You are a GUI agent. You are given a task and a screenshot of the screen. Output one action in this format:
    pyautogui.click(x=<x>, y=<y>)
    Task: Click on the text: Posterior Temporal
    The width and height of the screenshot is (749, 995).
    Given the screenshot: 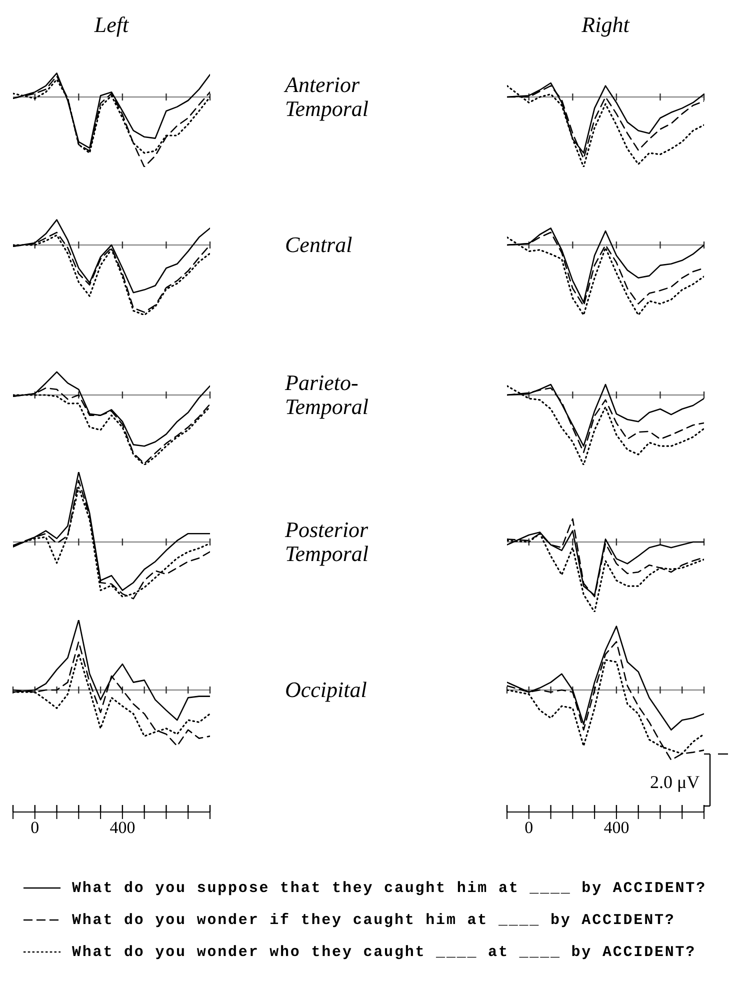 What is the action you would take?
    pyautogui.click(x=327, y=541)
    